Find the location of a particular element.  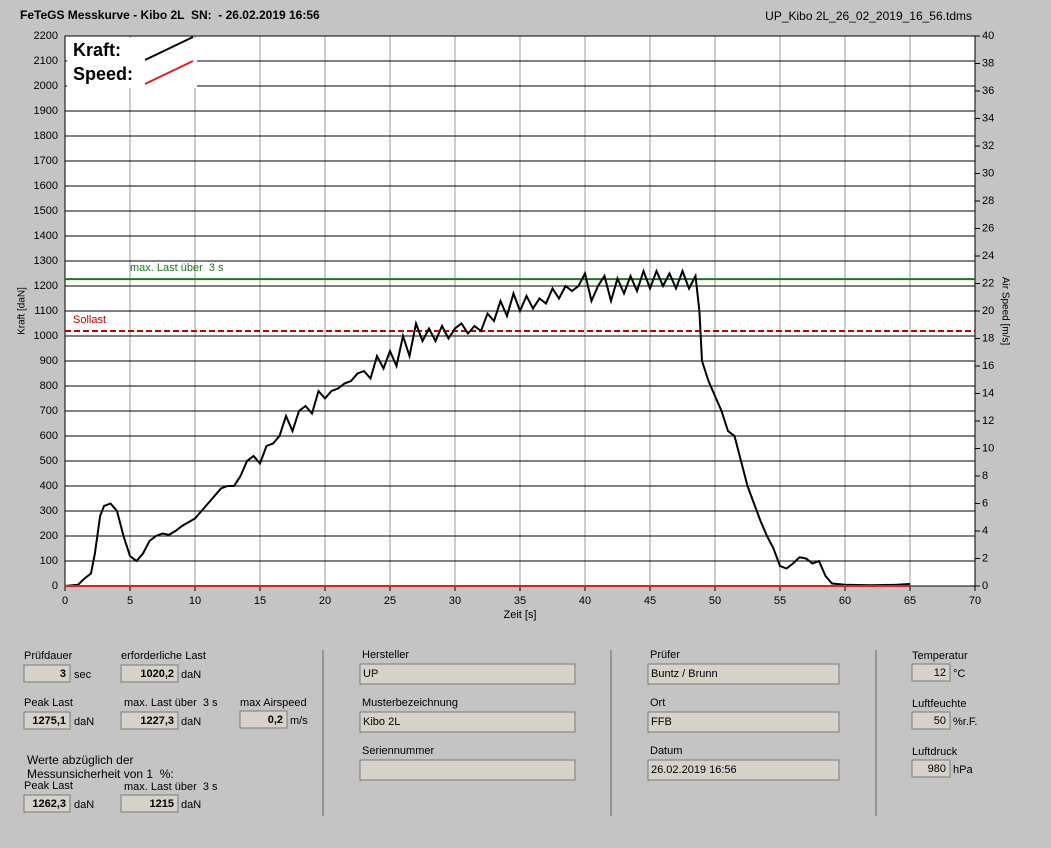

x-tick-label: 50 is located at coordinates (715, 601).